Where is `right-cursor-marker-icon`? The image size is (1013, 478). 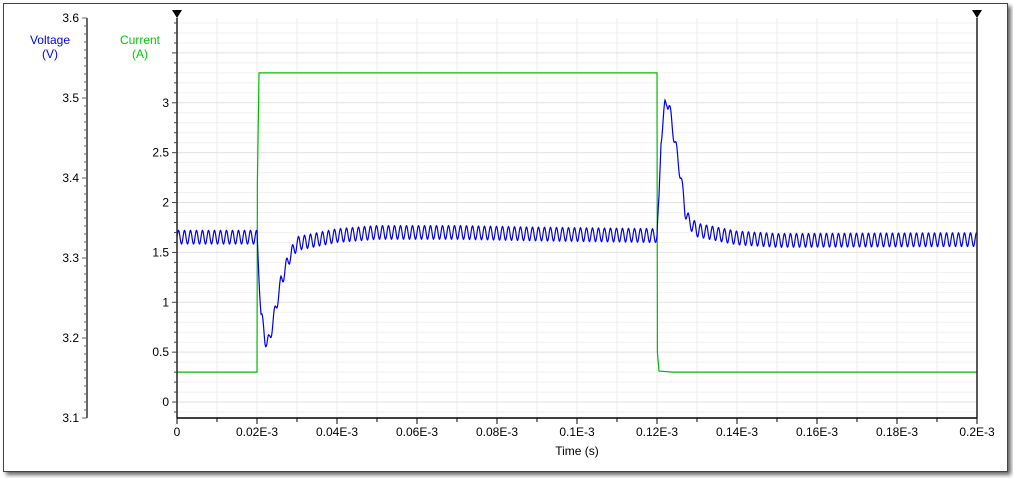
right-cursor-marker-icon is located at coordinates (977, 14).